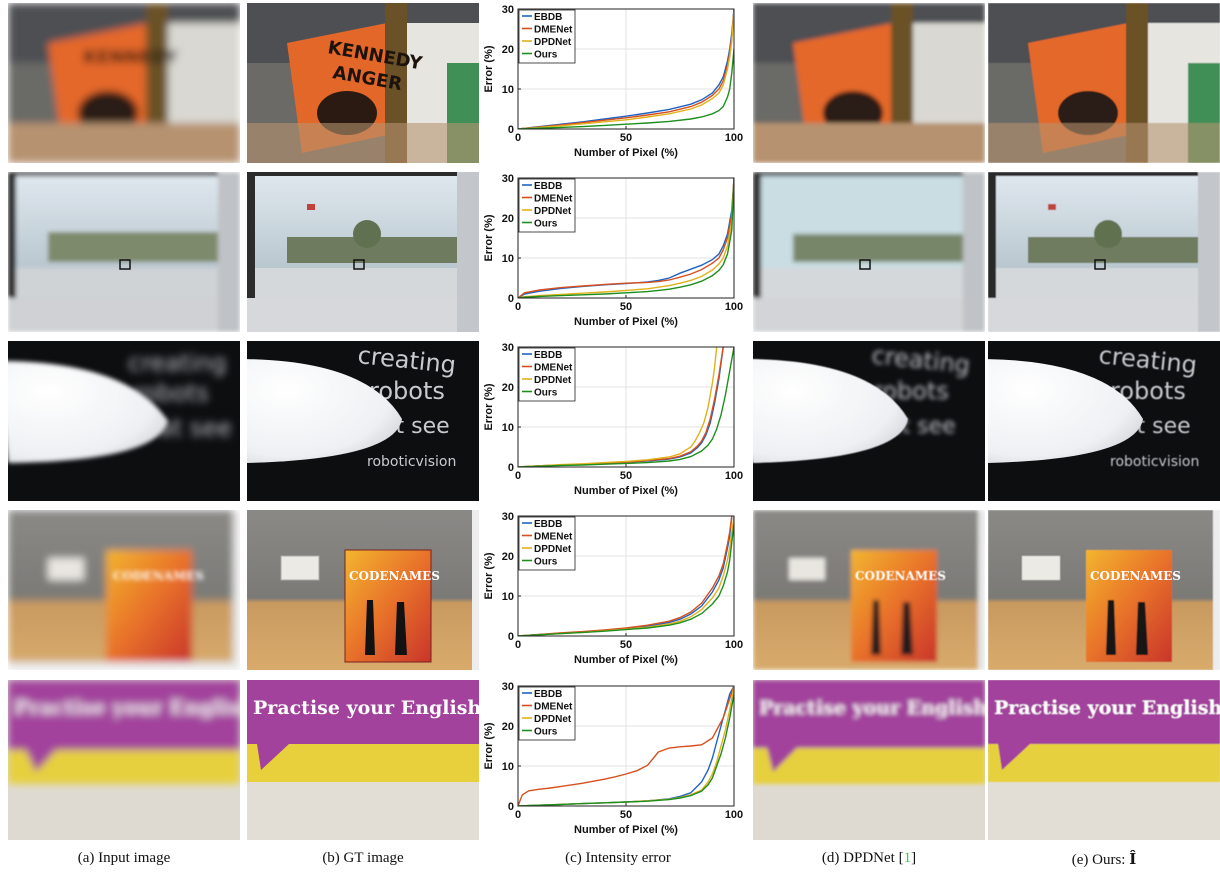 The height and width of the screenshot is (875, 1220). I want to click on caption-intensity-error: (c) Intensity error, so click(618, 858).